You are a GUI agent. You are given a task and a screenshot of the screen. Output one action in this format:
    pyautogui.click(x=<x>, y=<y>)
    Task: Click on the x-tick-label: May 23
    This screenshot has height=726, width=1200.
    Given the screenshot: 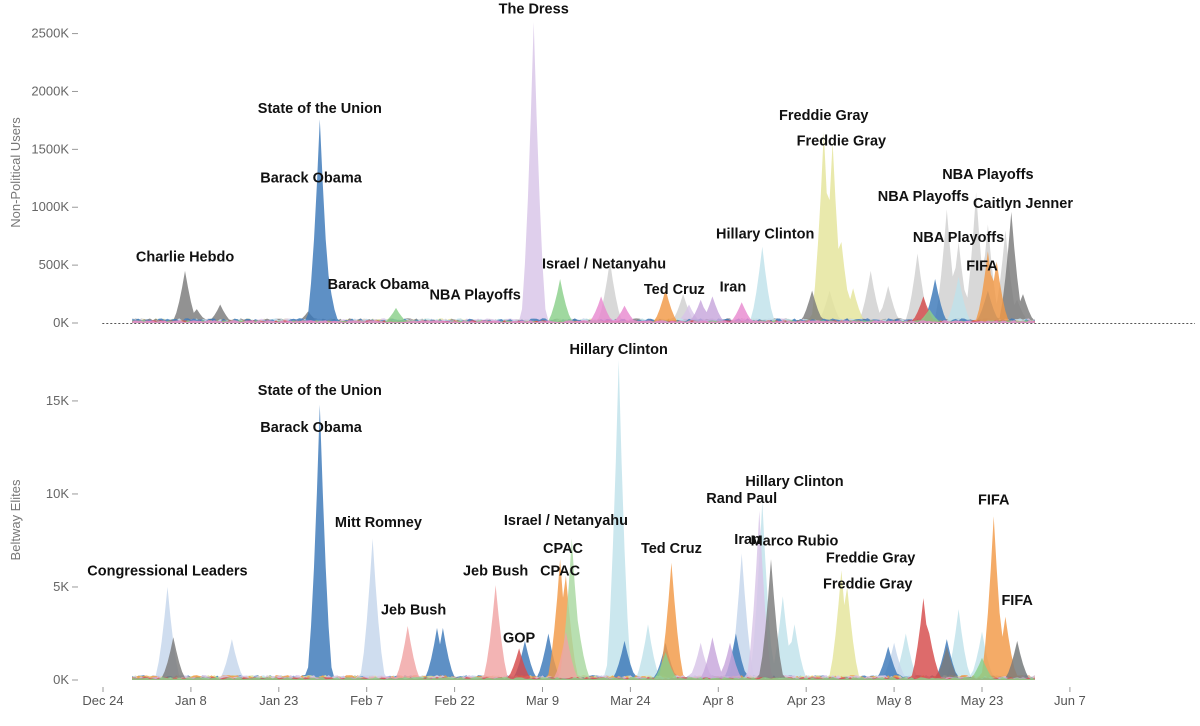 What is the action you would take?
    pyautogui.click(x=982, y=700)
    